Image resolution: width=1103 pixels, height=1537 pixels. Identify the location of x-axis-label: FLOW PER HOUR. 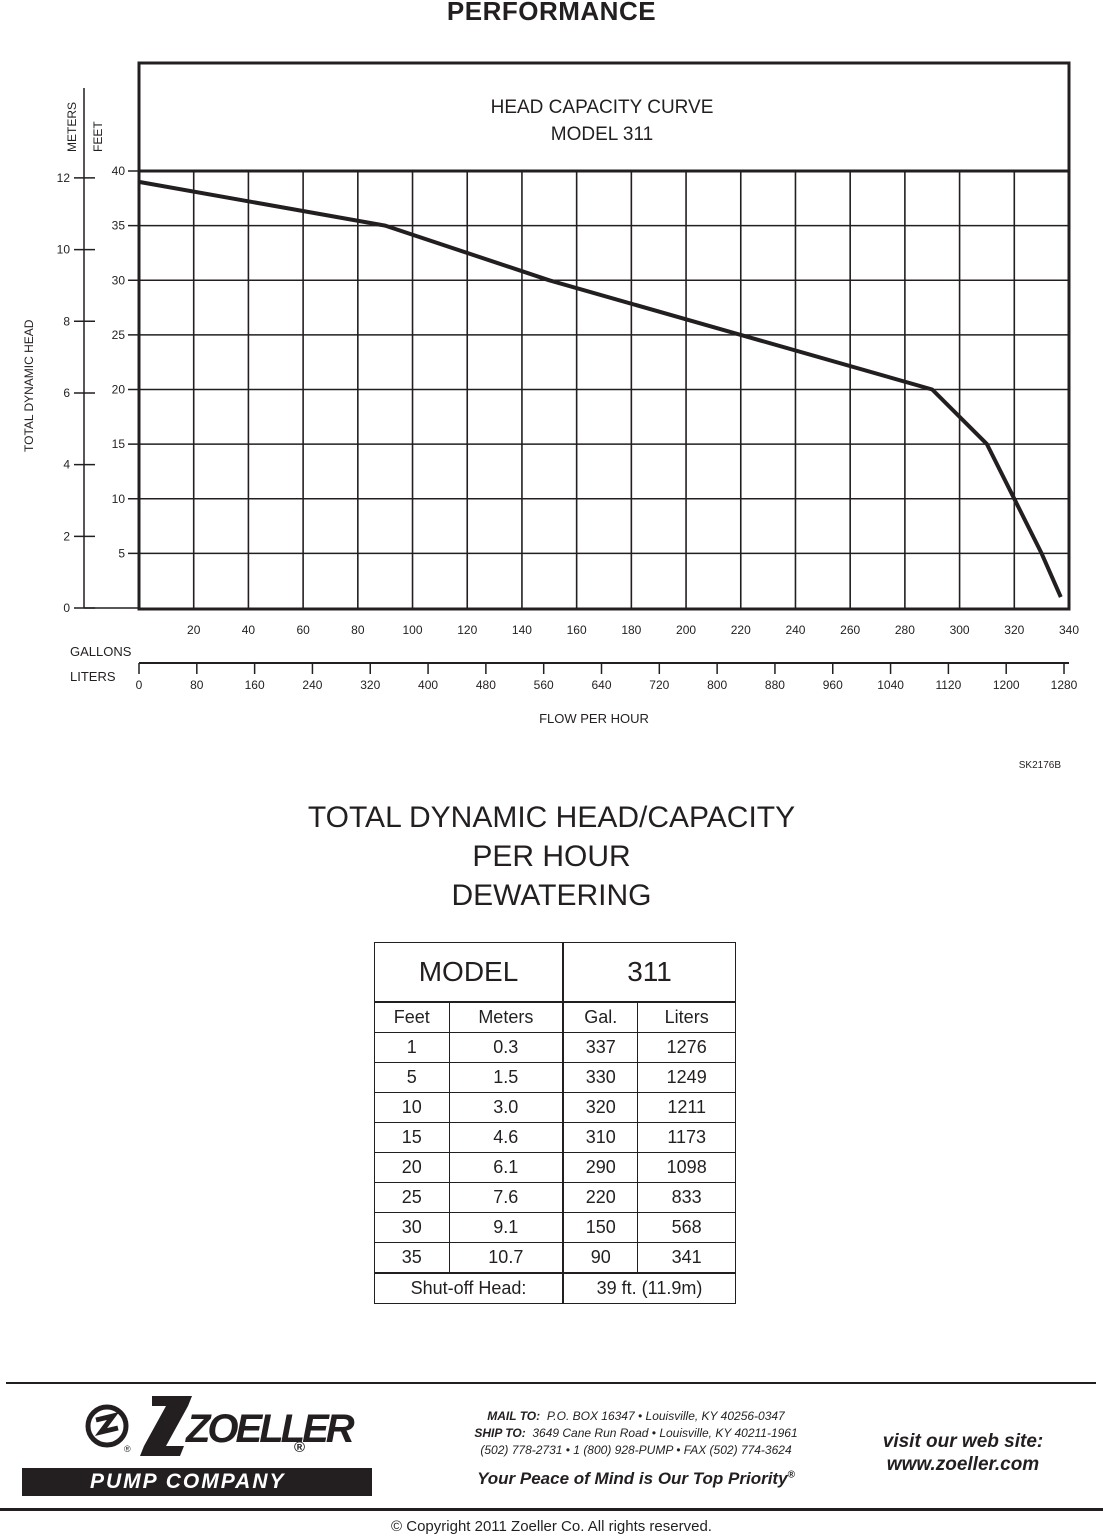
(594, 718).